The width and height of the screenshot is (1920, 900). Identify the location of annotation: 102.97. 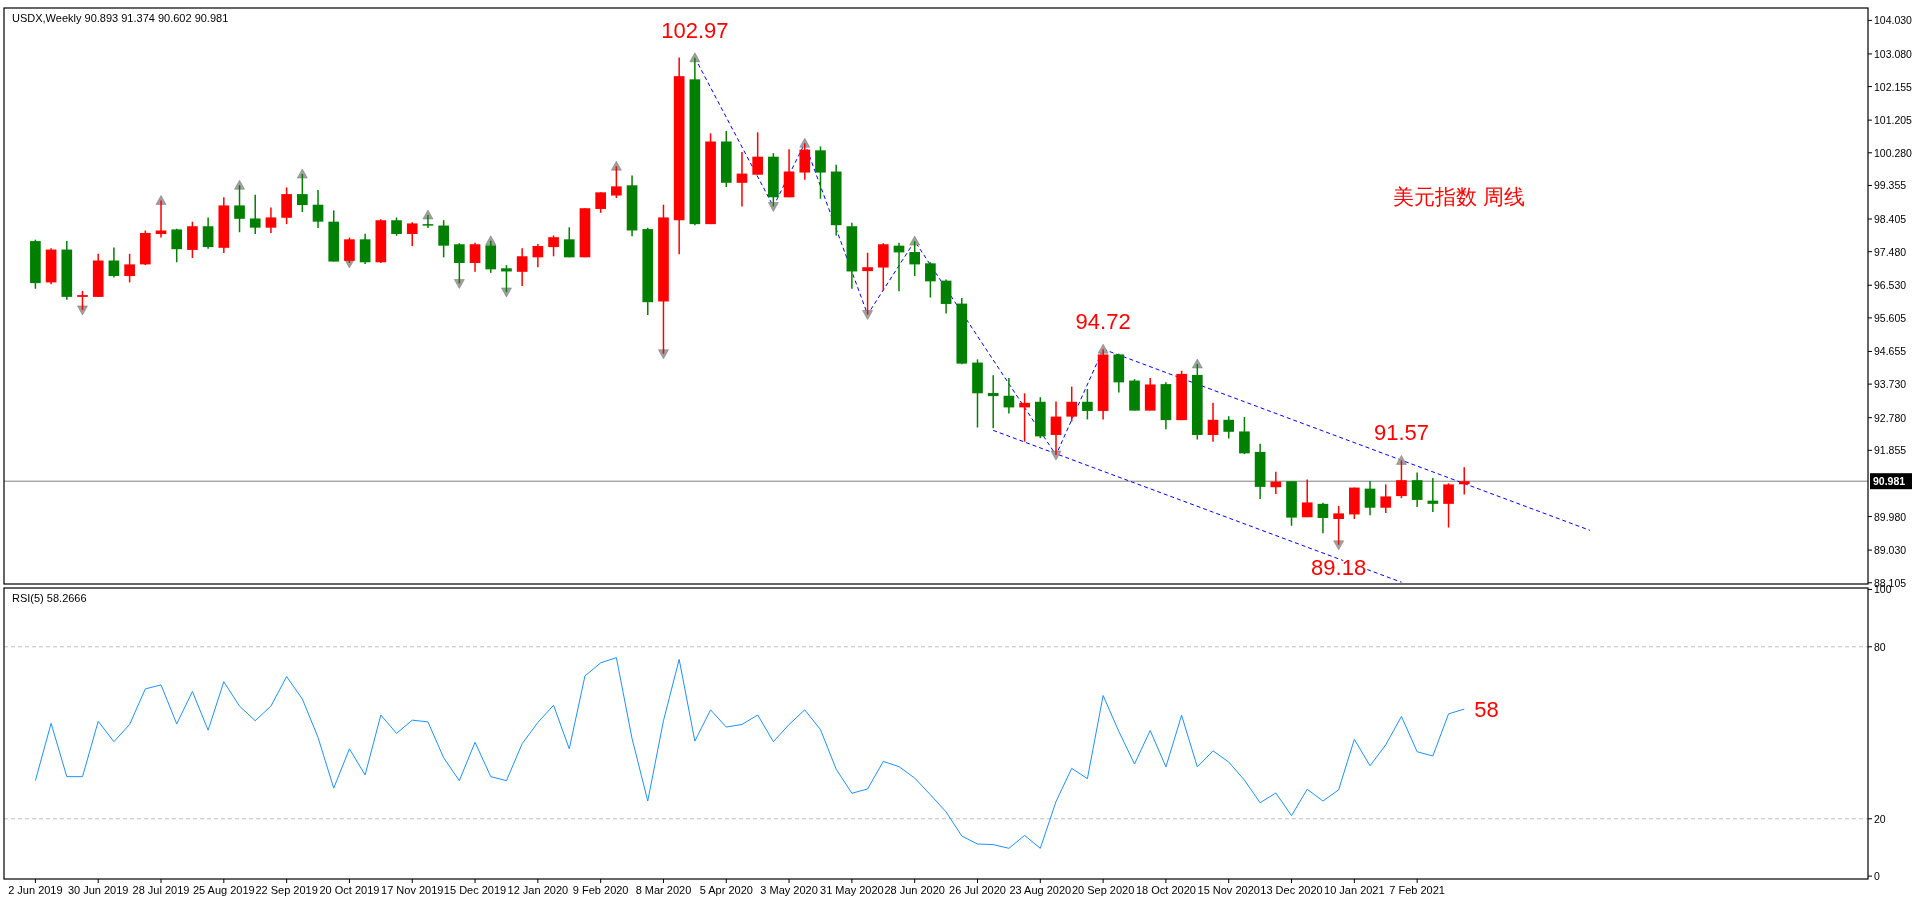
(695, 30).